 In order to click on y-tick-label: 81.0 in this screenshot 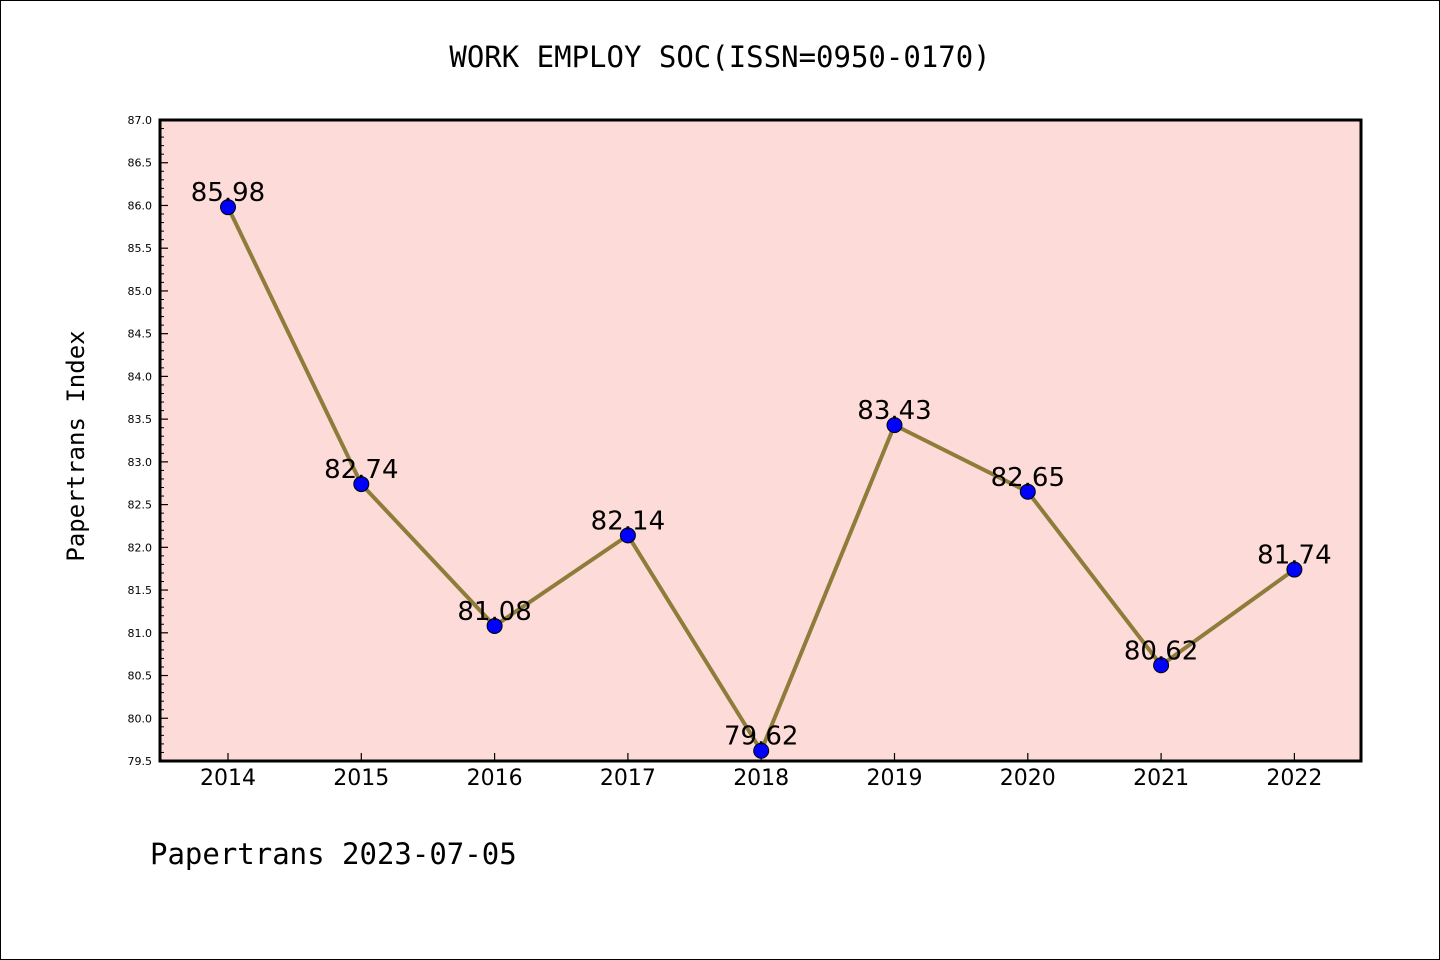, I will do `click(140, 633)`.